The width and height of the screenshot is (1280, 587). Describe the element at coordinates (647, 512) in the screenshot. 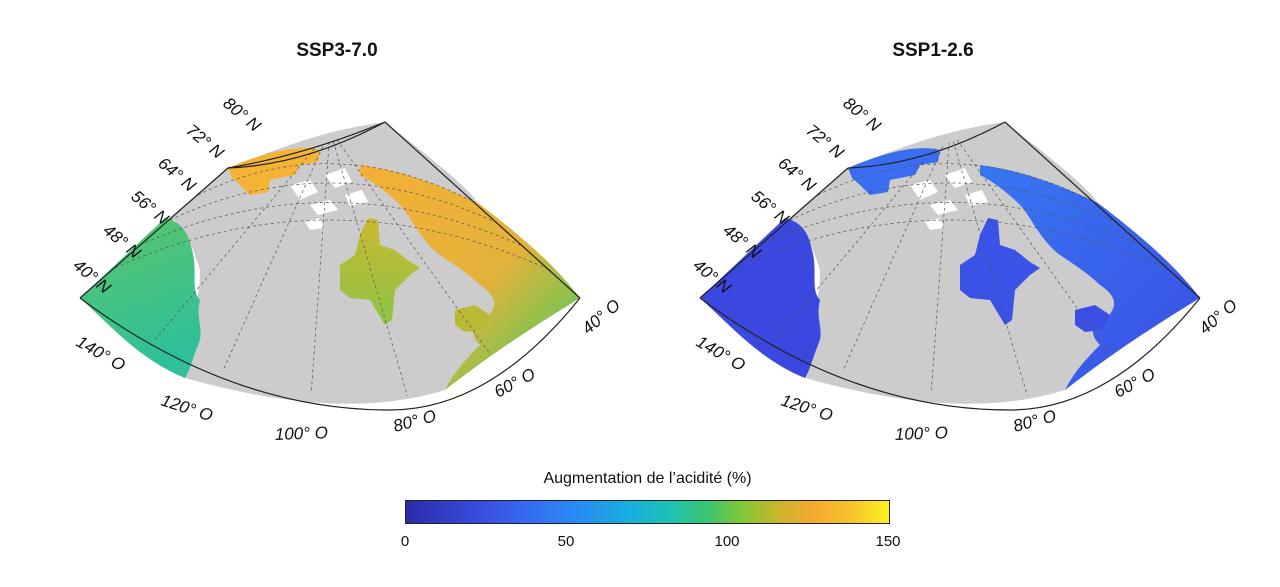

I see `colorbar` at that location.